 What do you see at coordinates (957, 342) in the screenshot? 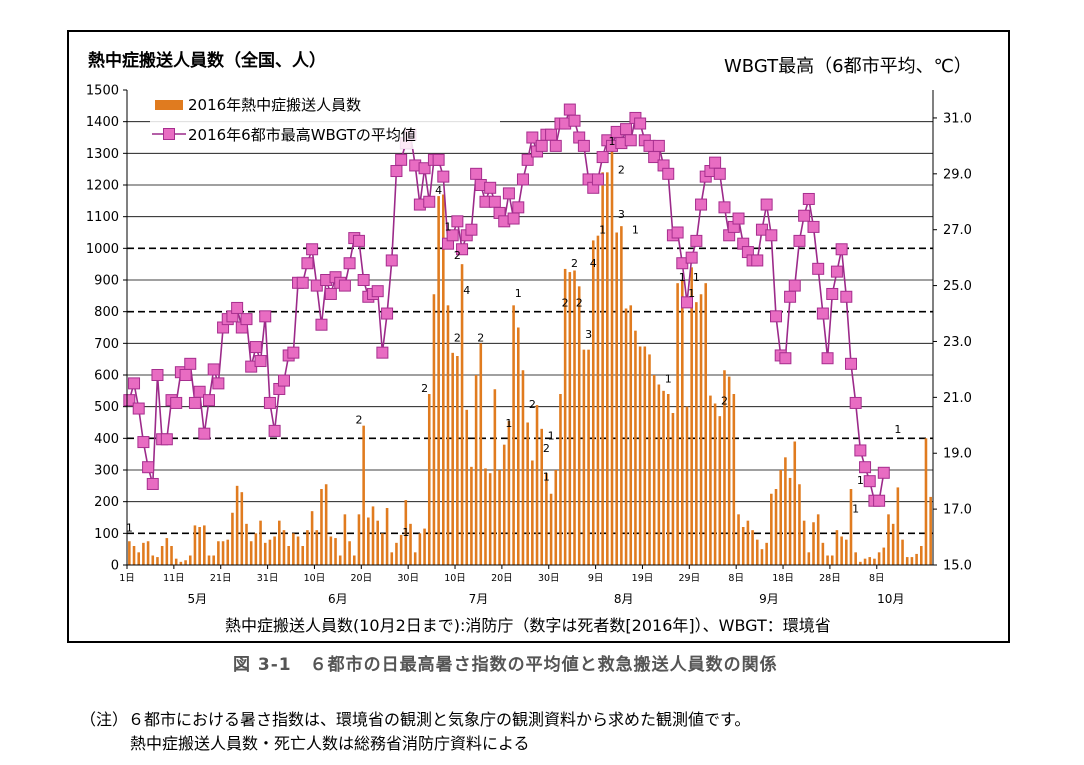
I see `right-tick-label: 23.0` at bounding box center [957, 342].